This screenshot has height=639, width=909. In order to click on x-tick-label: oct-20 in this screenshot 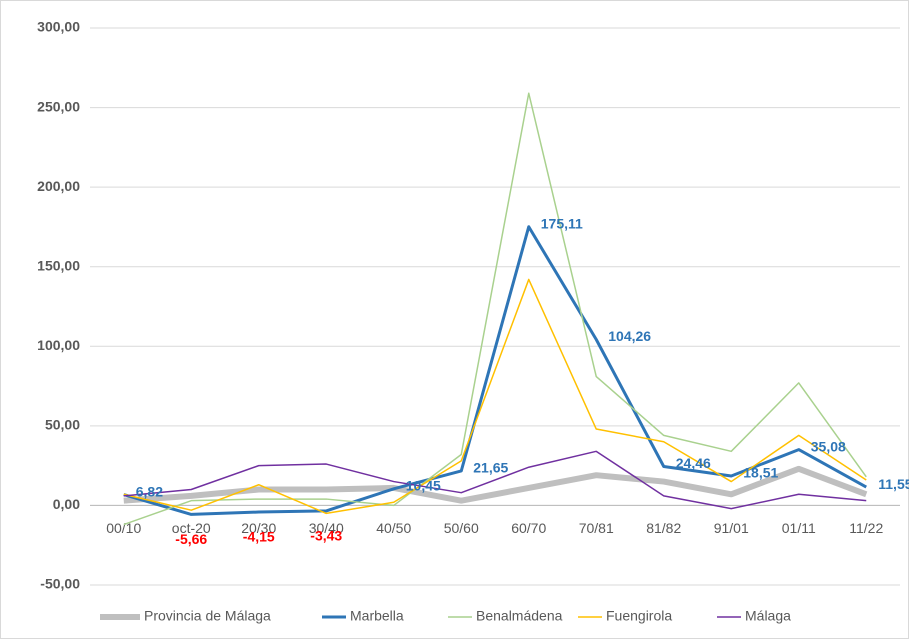, I will do `click(191, 528)`.